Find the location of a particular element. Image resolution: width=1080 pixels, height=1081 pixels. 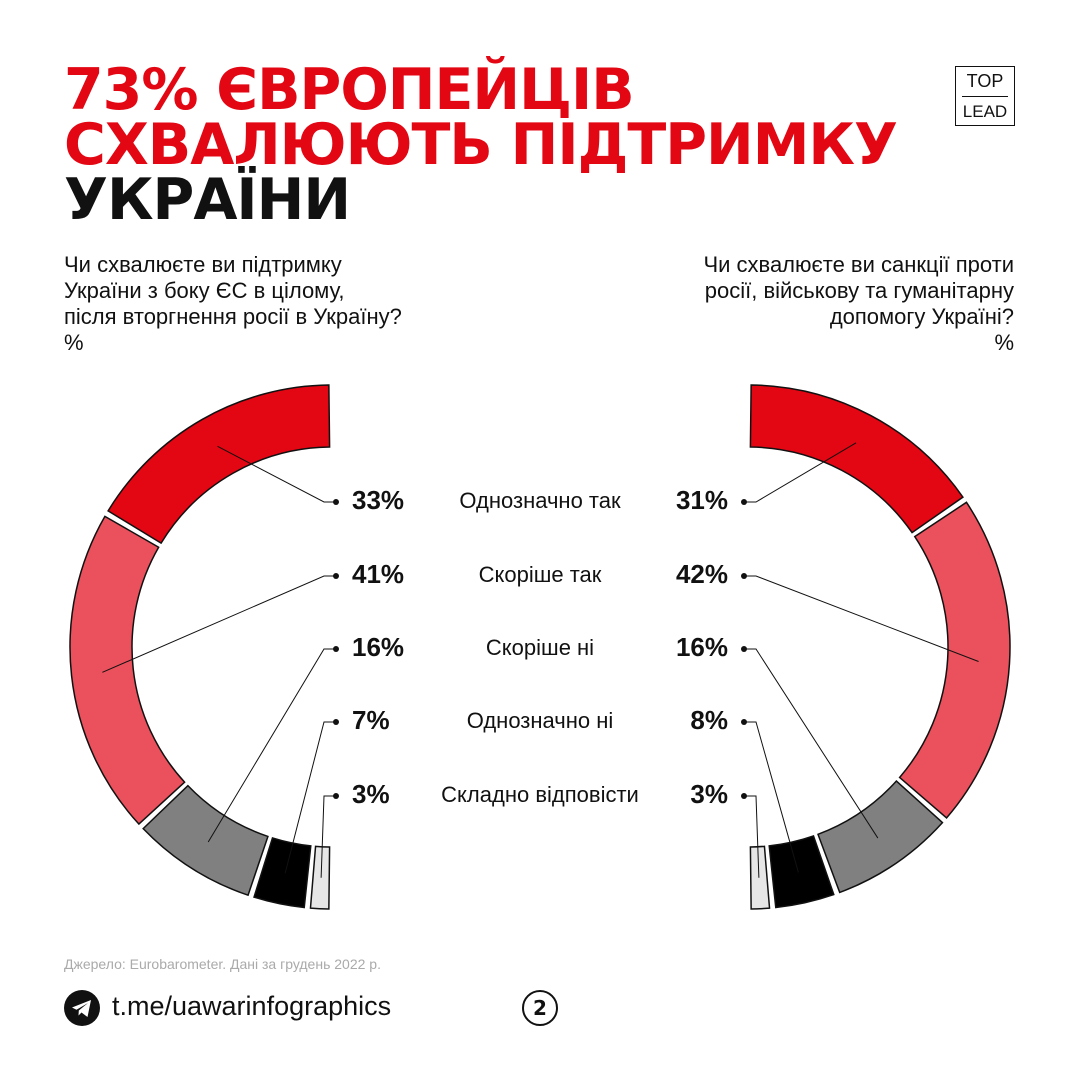

category-label: Скоріше ні is located at coordinates (540, 647).